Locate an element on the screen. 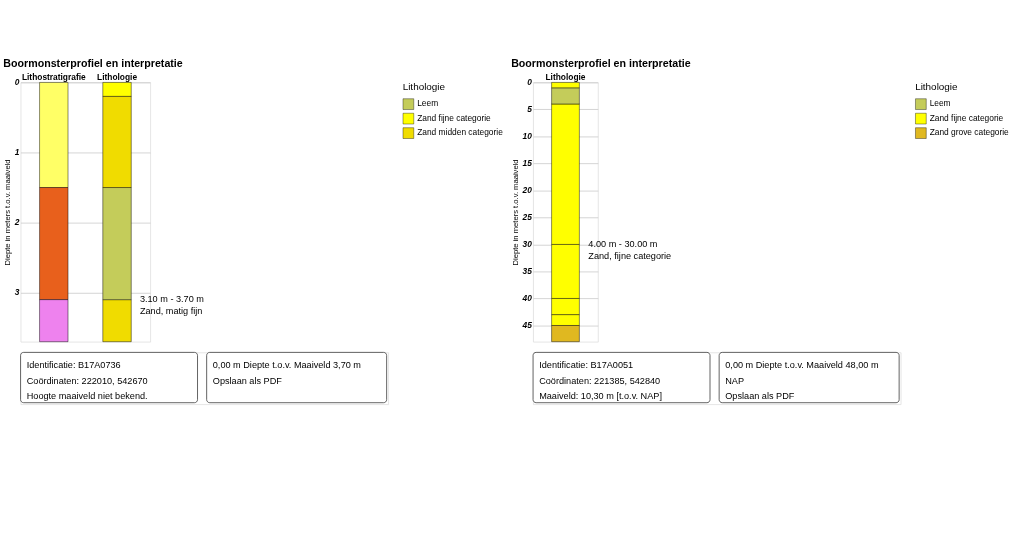 Image resolution: width=1012 pixels, height=537 pixels. text: Maaiveld: 10,30 m [t.o.v. NAP] is located at coordinates (600, 395).